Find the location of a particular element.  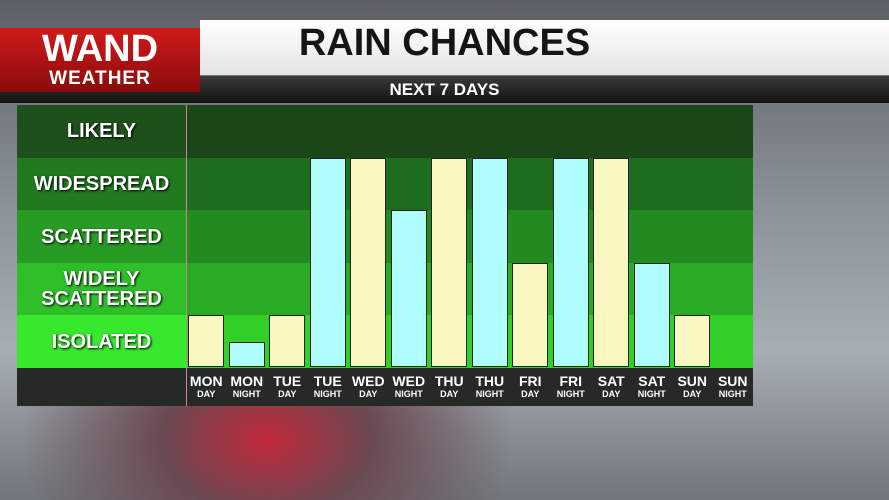

chart-title: RAIN CHANCES is located at coordinates (444, 43).